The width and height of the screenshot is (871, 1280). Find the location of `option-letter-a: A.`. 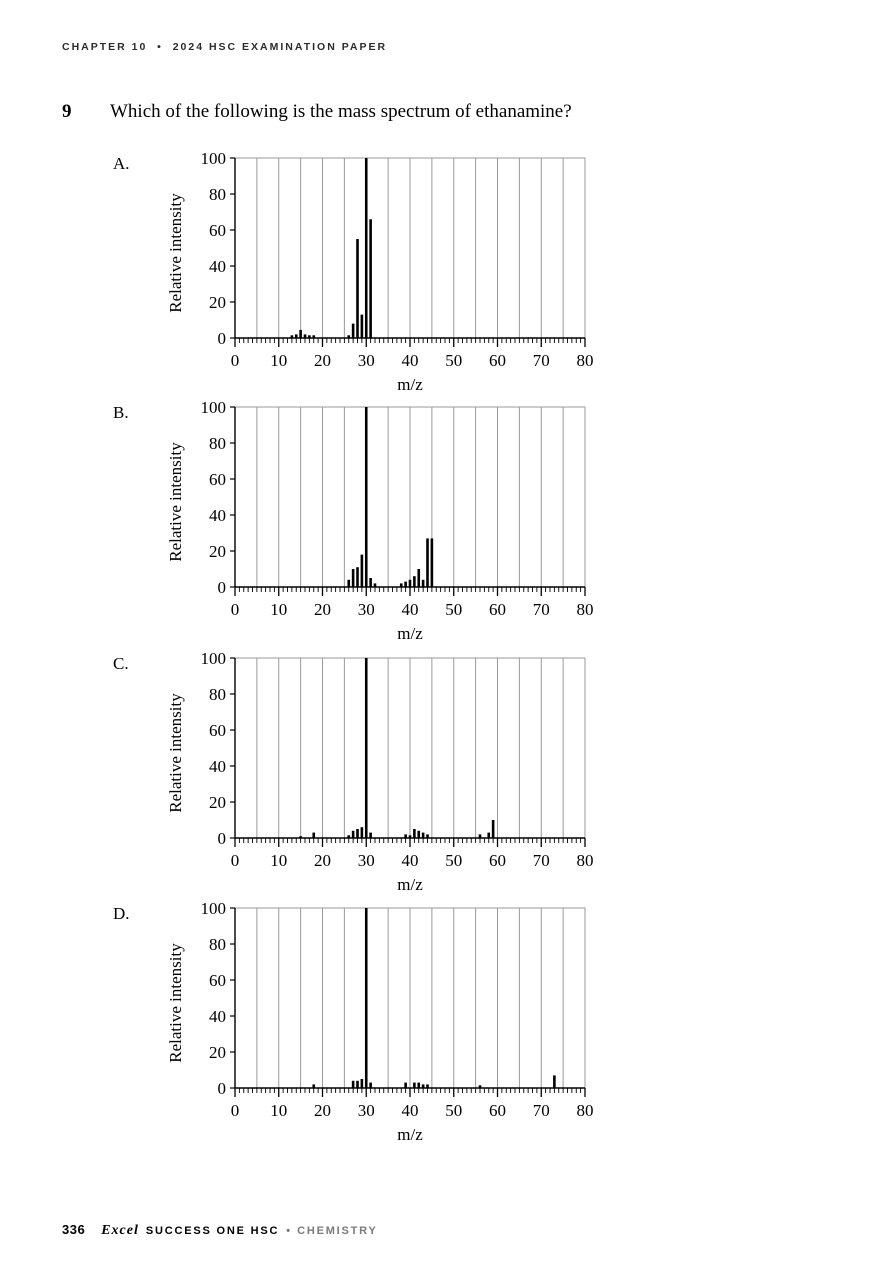

option-letter-a: A. is located at coordinates (121, 163).